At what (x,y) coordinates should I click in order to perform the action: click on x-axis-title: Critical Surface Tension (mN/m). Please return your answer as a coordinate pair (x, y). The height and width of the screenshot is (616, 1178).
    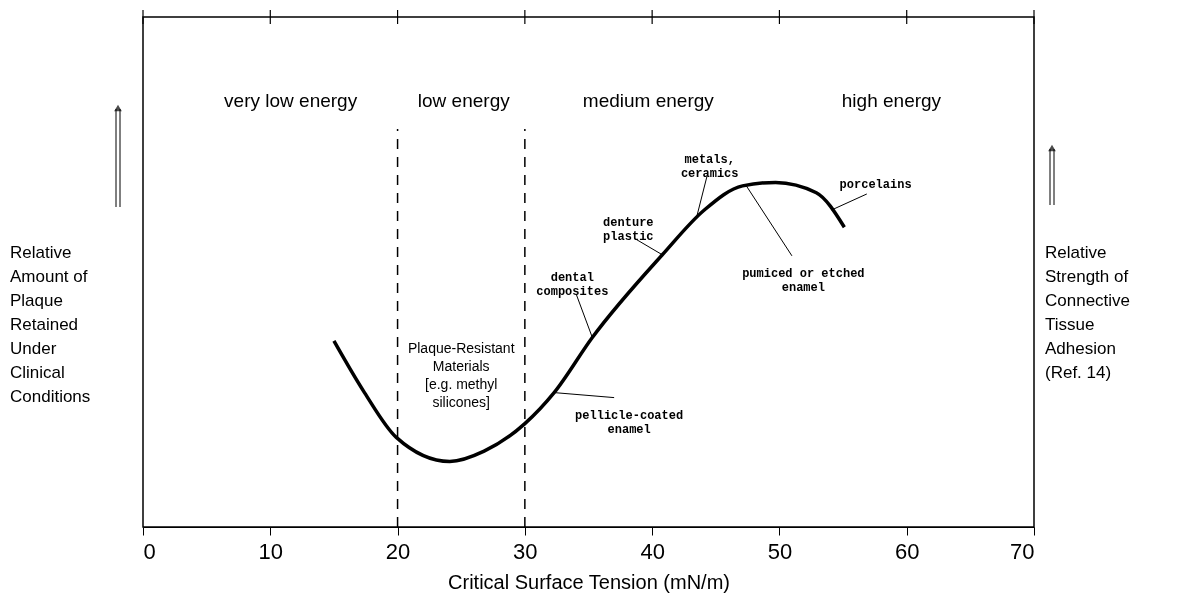
    Looking at the image, I should click on (589, 581).